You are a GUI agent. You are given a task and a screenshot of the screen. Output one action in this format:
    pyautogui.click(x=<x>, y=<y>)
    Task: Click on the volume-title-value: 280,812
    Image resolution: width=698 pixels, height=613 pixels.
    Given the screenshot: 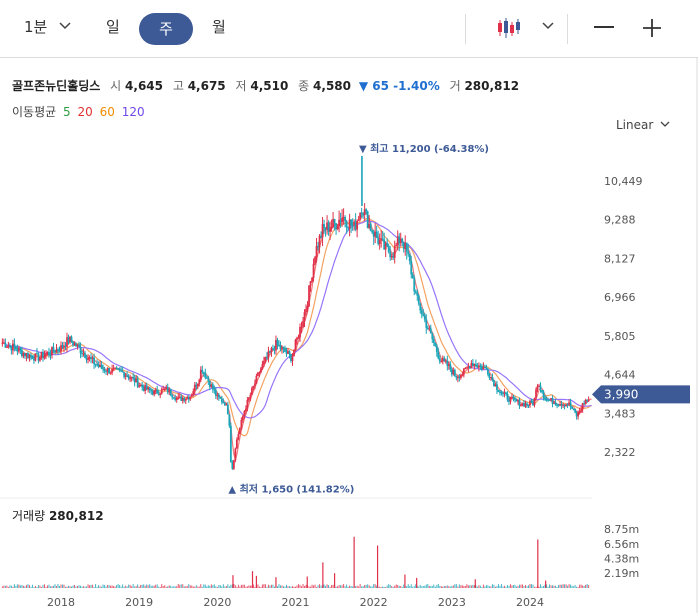 What is the action you would take?
    pyautogui.click(x=76, y=516)
    